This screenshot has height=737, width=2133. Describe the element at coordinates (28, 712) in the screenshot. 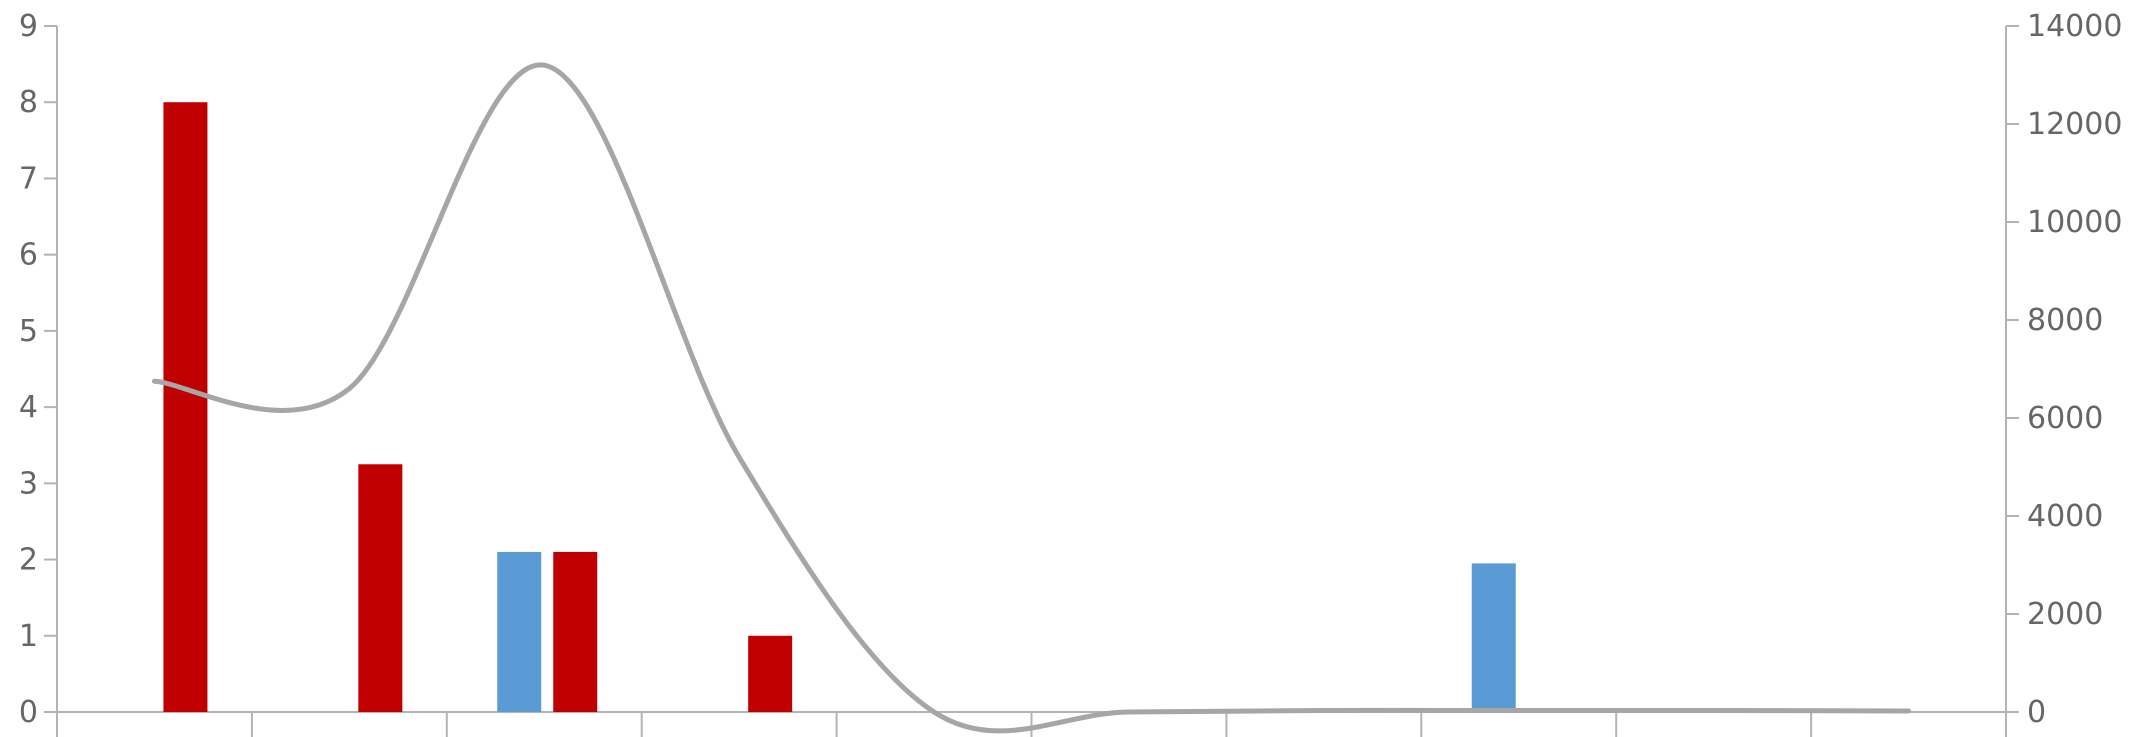

I see `left-axis-tick-label: 0` at that location.